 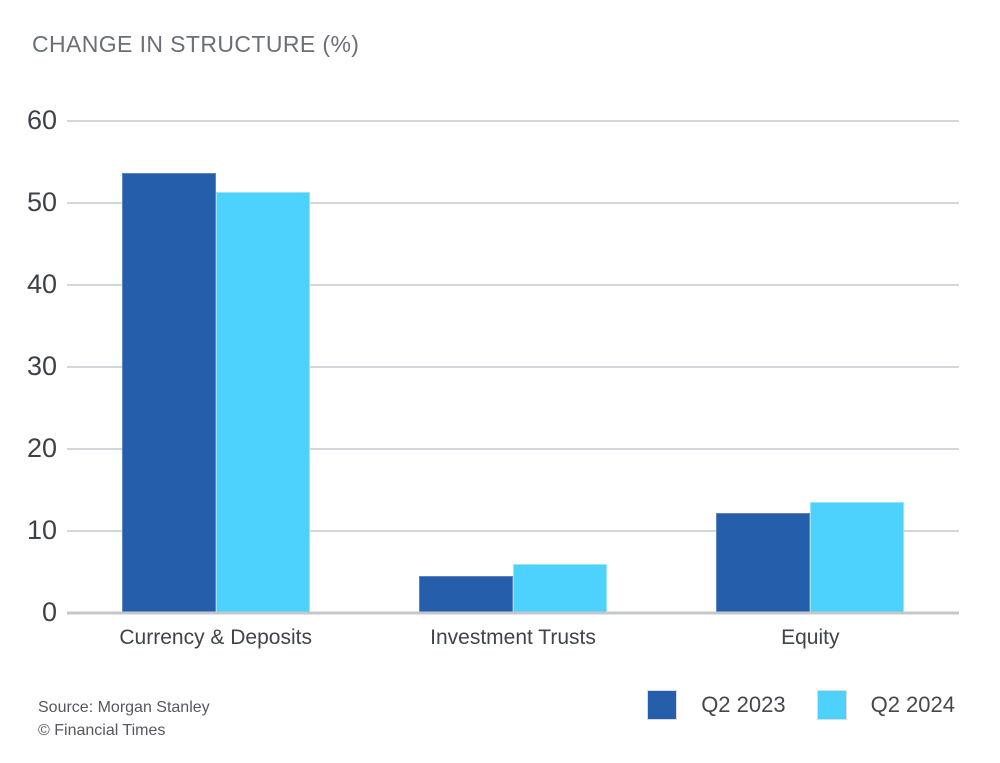 What do you see at coordinates (41, 119) in the screenshot?
I see `y-tick-label: 60` at bounding box center [41, 119].